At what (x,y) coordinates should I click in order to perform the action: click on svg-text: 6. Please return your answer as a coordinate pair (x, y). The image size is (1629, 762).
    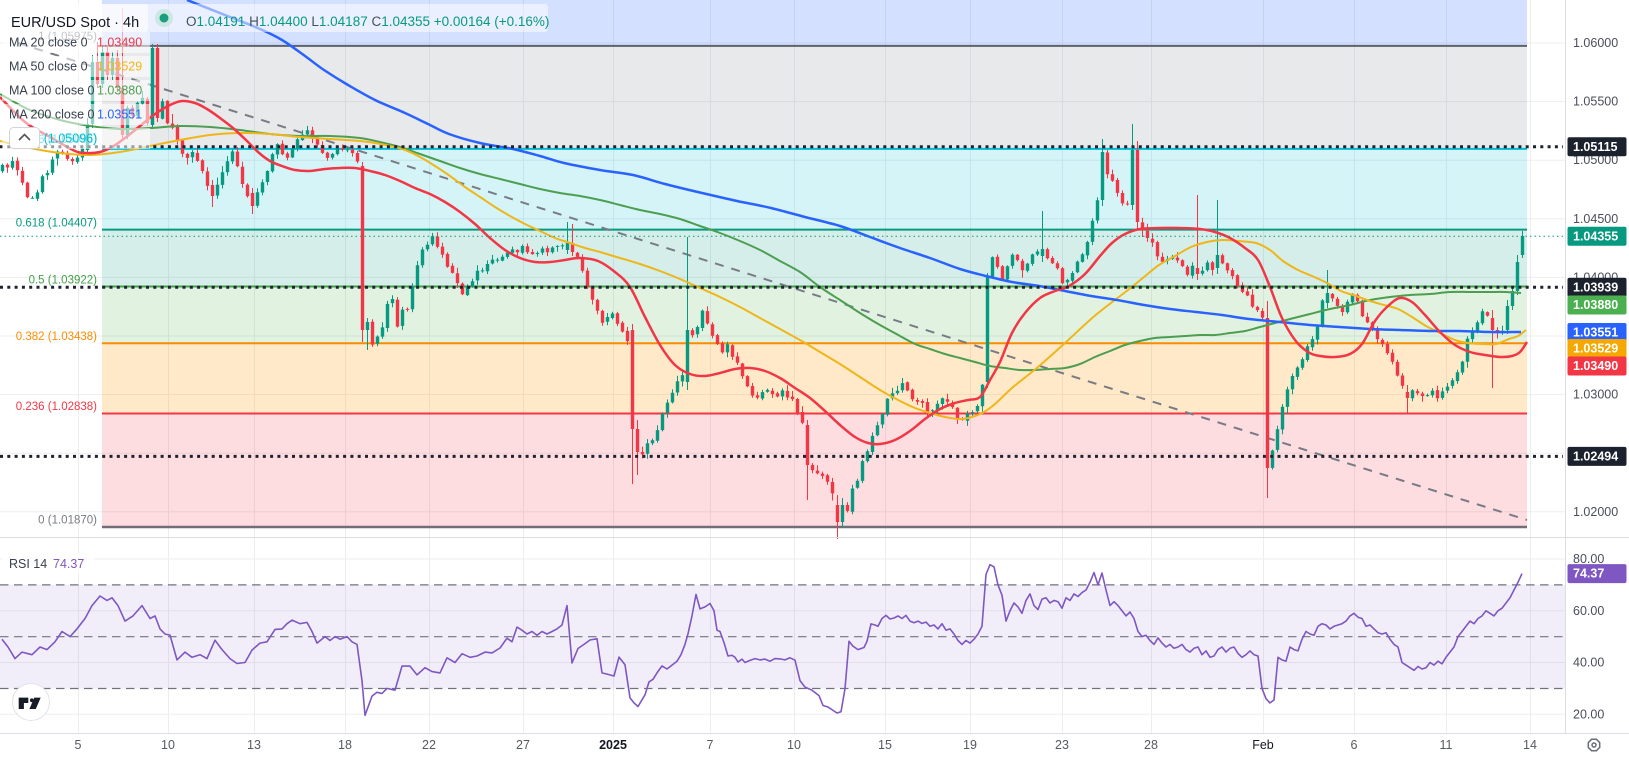
    Looking at the image, I should click on (1354, 745).